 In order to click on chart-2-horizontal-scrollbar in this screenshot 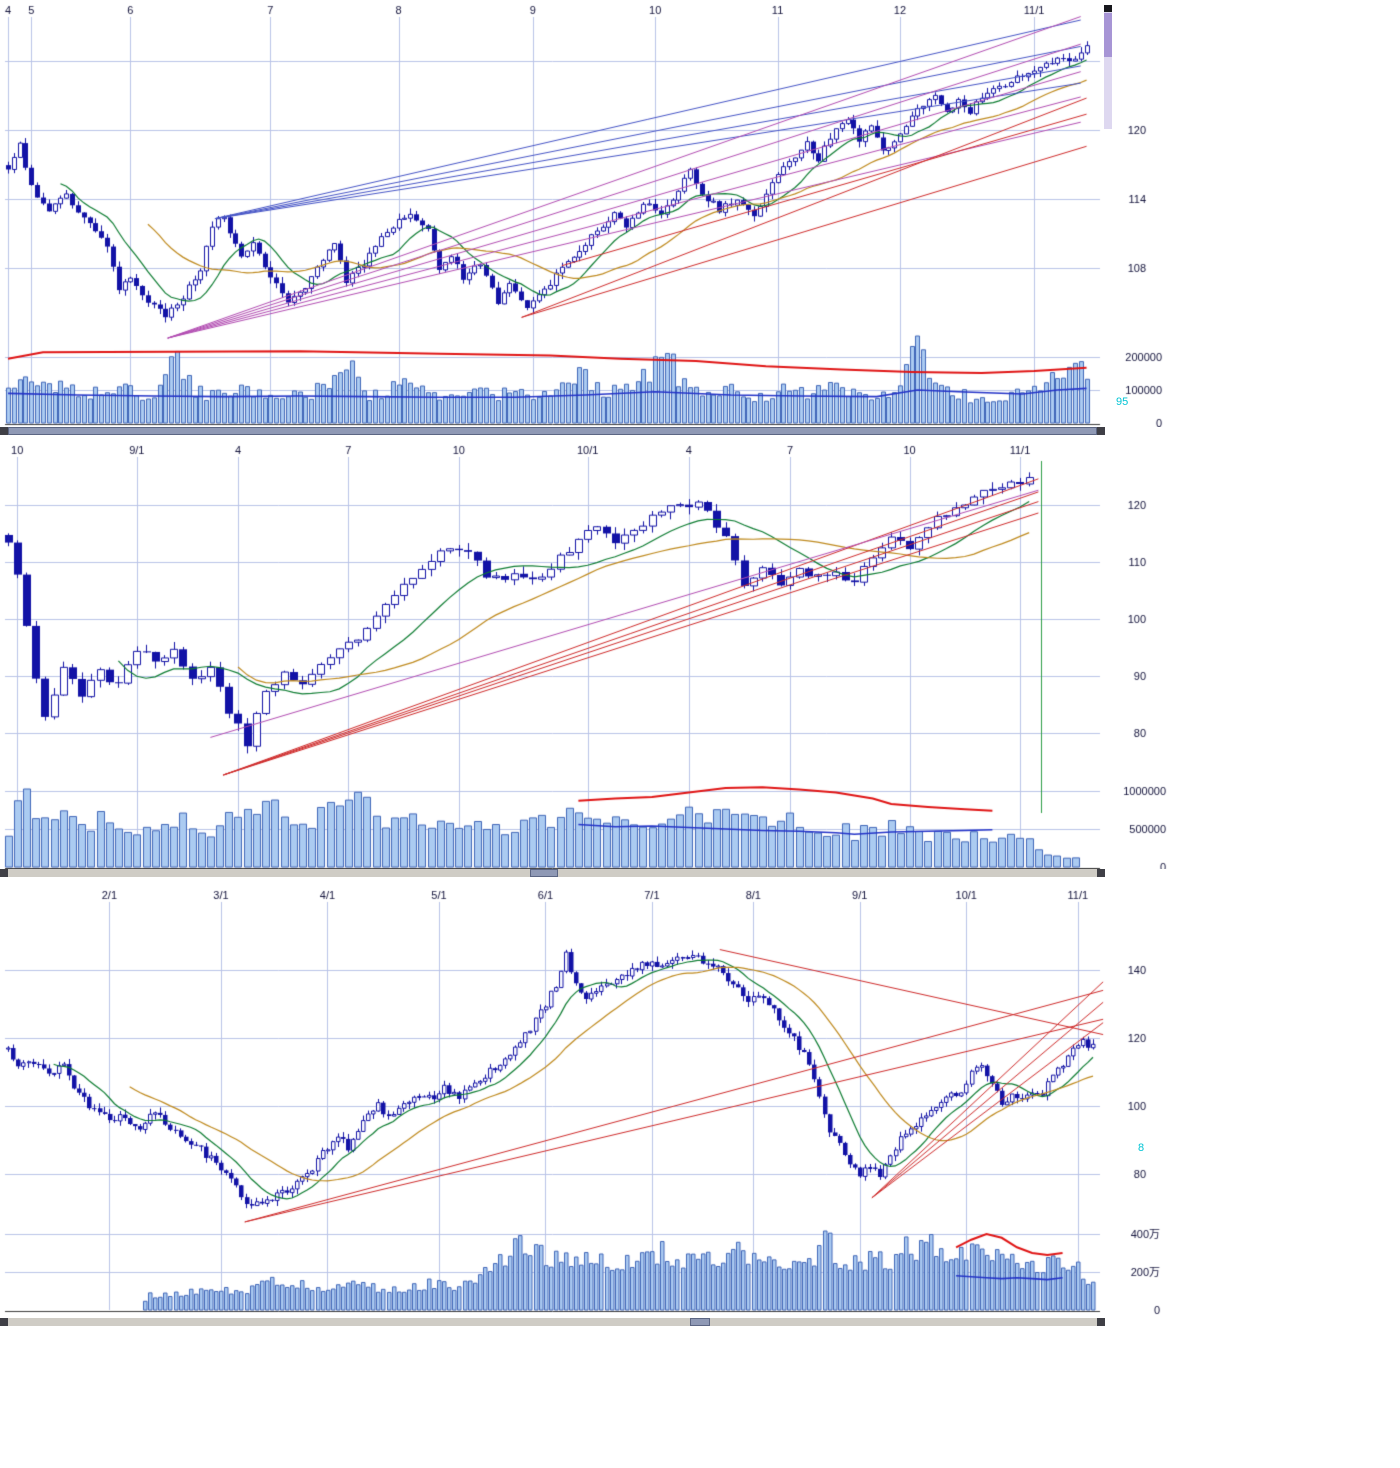, I will do `click(552, 873)`.